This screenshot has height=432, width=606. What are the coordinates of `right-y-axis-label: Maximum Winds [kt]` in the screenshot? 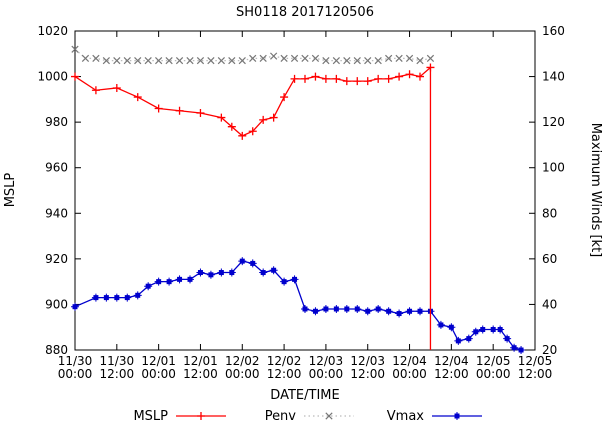 It's located at (595, 190).